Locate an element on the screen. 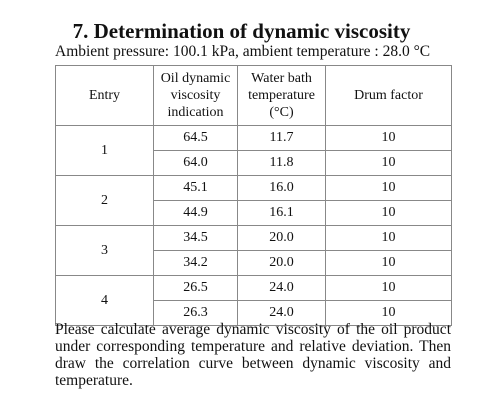 The image size is (483, 405). header-water-line: temperature is located at coordinates (281, 95).